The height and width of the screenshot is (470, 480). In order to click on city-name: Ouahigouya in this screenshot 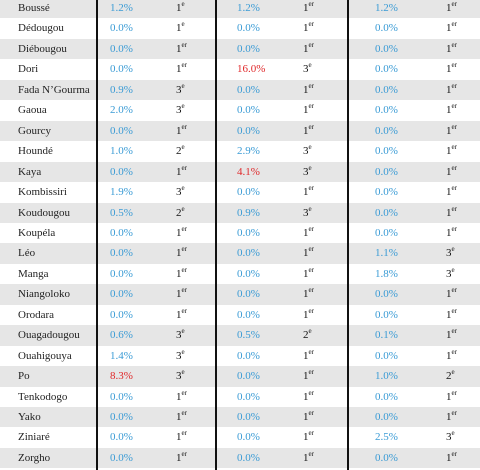, I will do `click(45, 355)`.